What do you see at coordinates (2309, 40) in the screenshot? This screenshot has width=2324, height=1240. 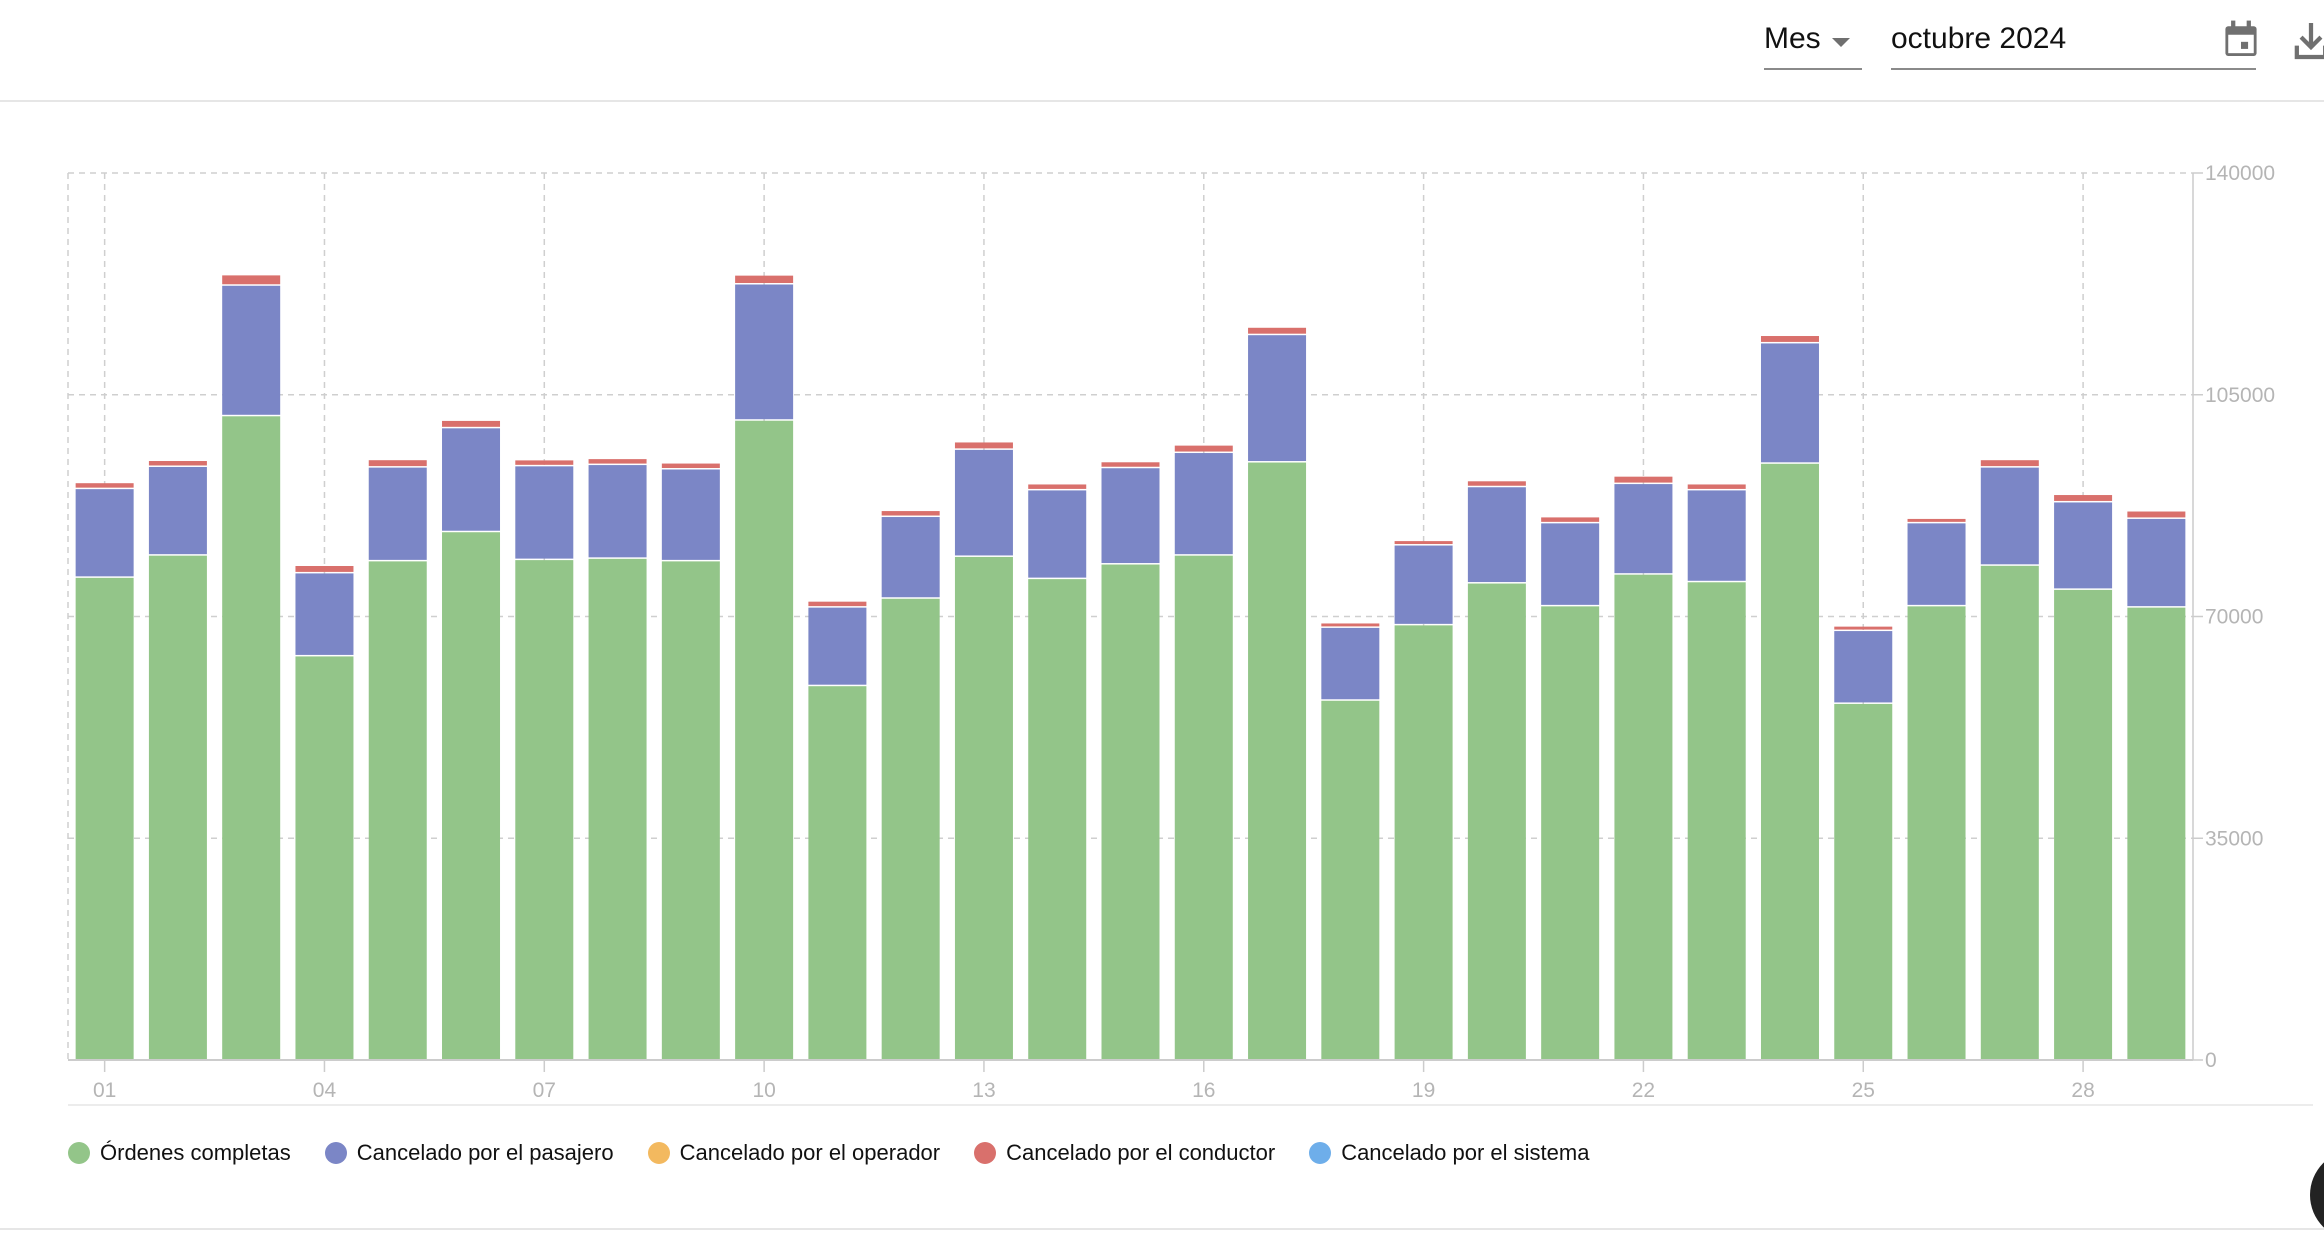 I see `download-icon` at bounding box center [2309, 40].